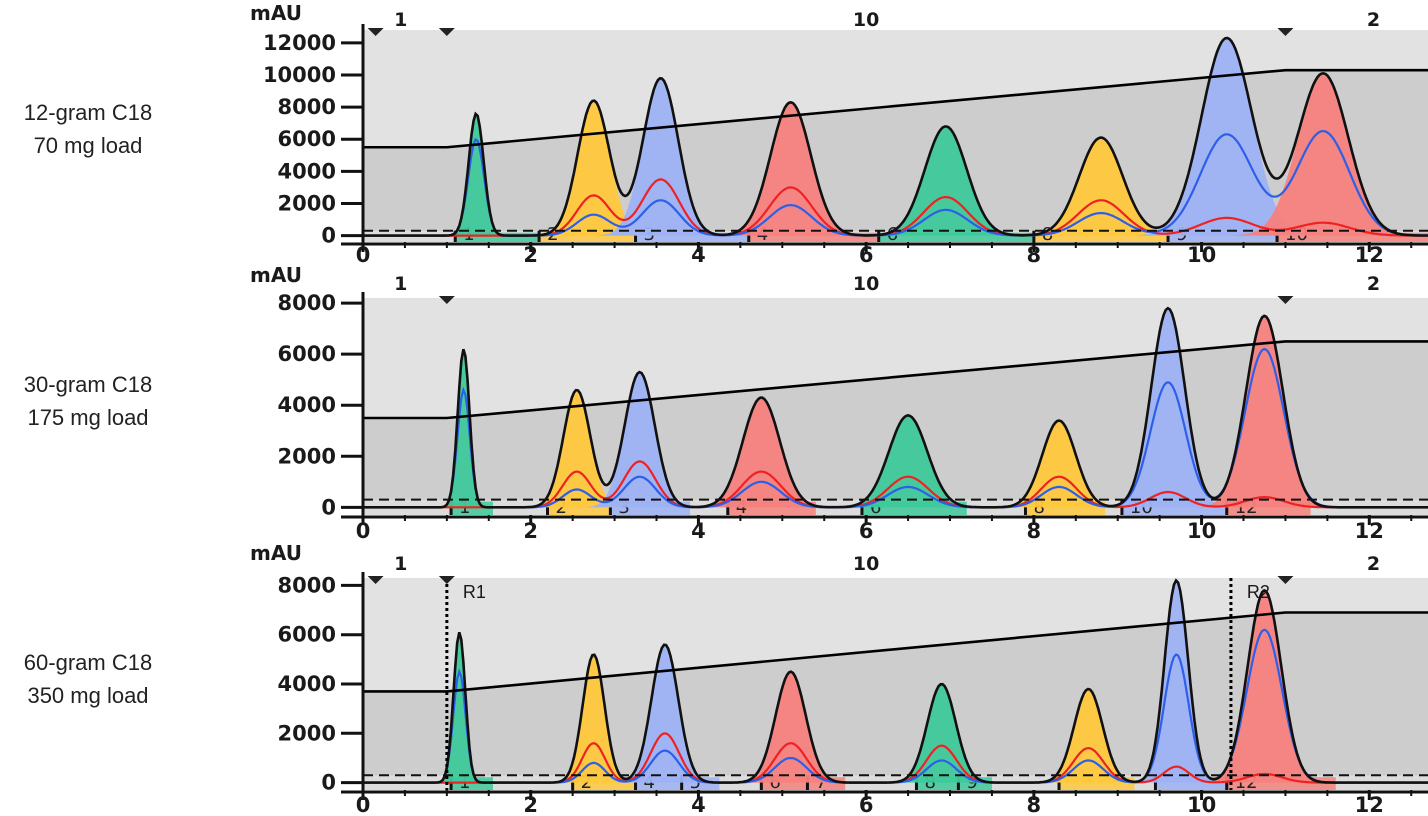 This screenshot has width=1428, height=816. I want to click on panel-title: 60-gram C18, so click(88, 662).